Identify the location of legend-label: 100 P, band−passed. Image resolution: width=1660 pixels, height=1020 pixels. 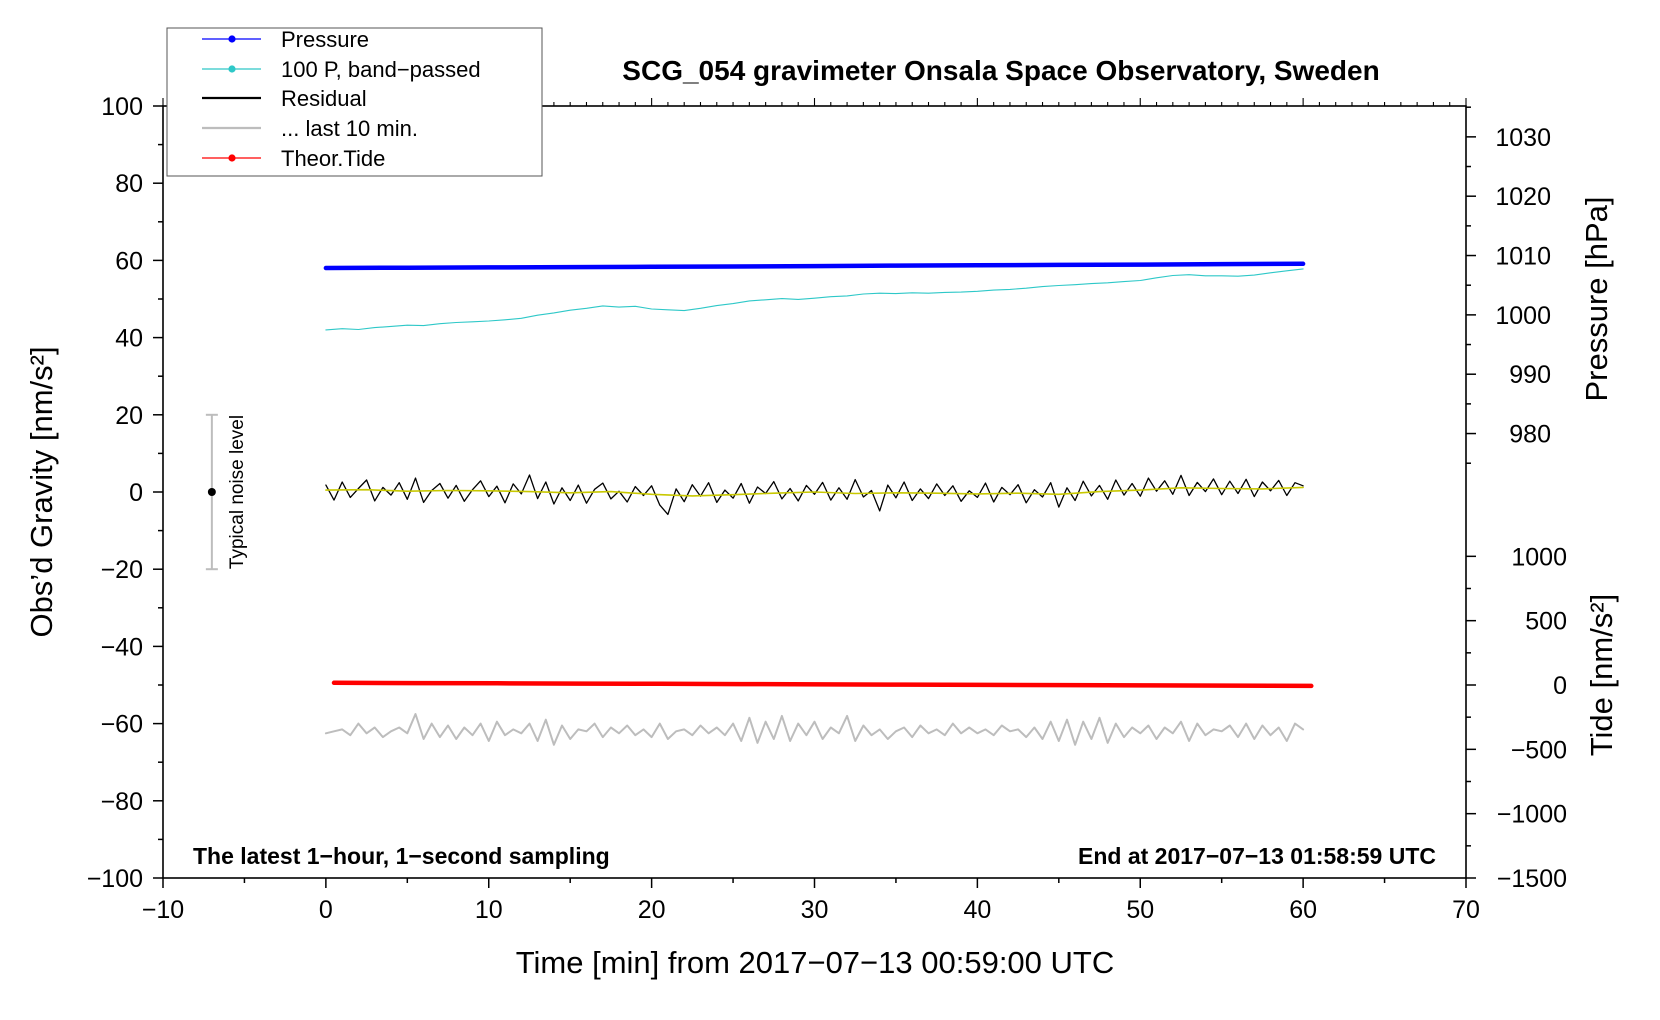
(381, 69).